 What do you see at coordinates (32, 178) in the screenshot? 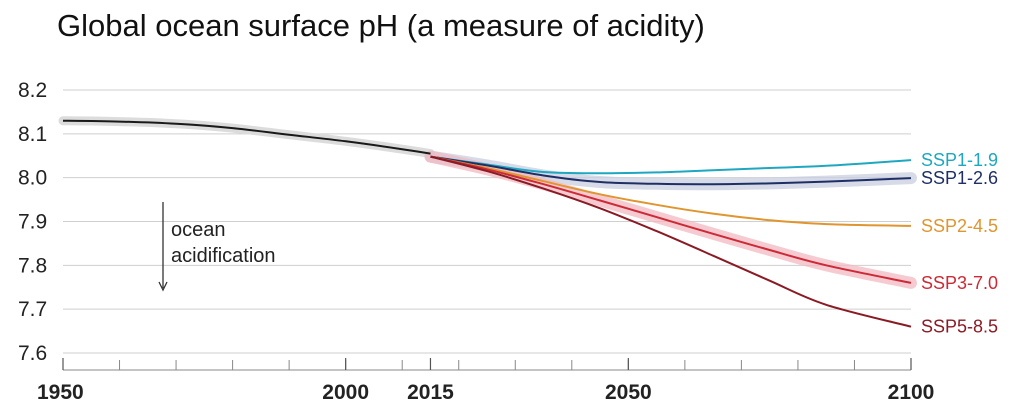
I see `y-tick-label-8.0: 8.0` at bounding box center [32, 178].